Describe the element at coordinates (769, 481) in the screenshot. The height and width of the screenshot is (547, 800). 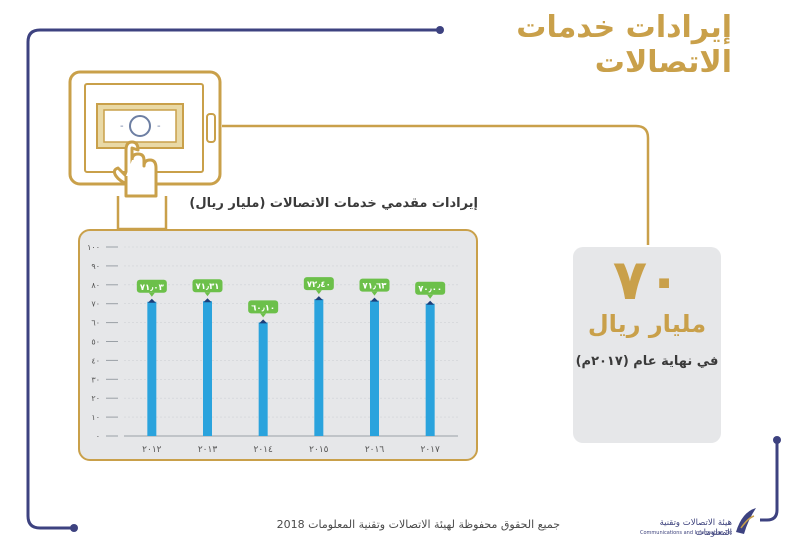
I see `frame-line-right` at that location.